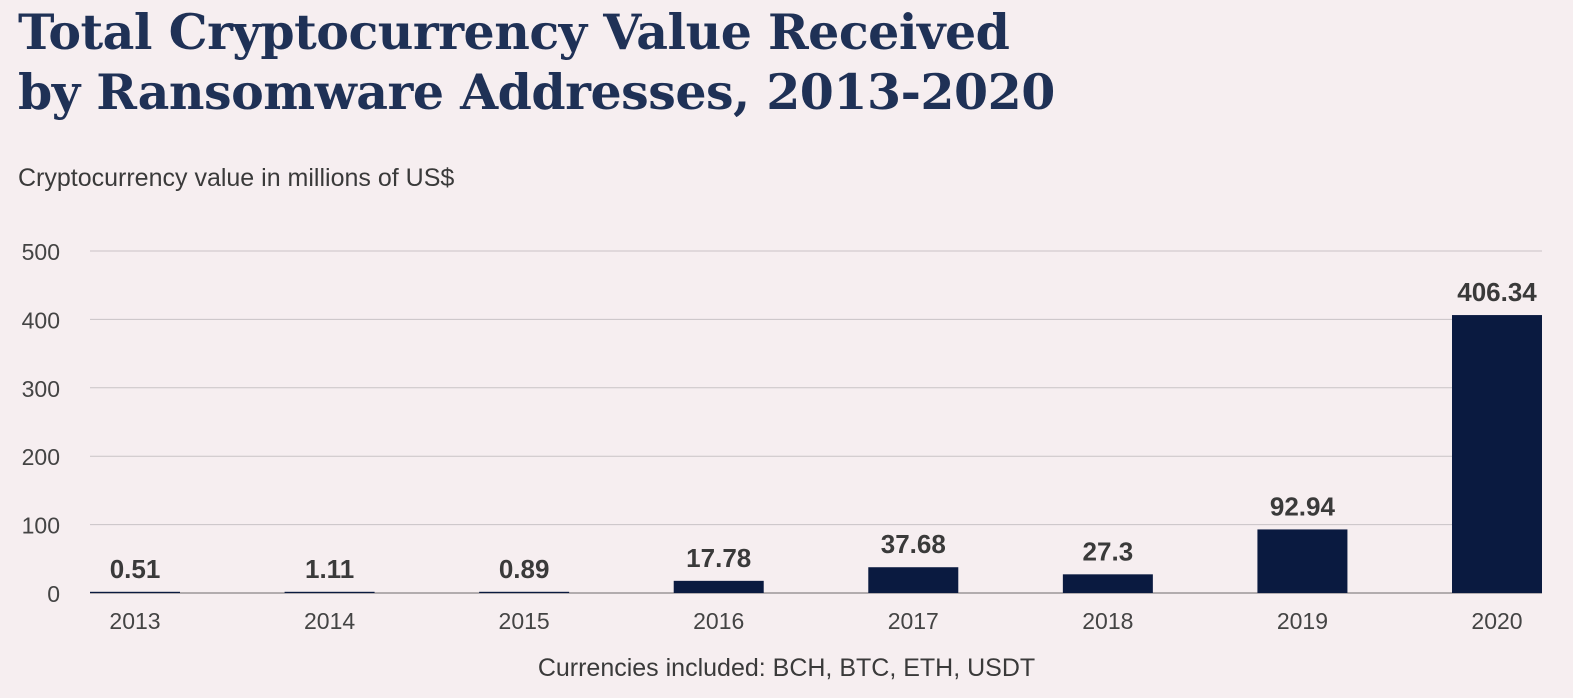 The height and width of the screenshot is (698, 1573). Describe the element at coordinates (524, 569) in the screenshot. I see `data-label-2015: 0.89` at that location.